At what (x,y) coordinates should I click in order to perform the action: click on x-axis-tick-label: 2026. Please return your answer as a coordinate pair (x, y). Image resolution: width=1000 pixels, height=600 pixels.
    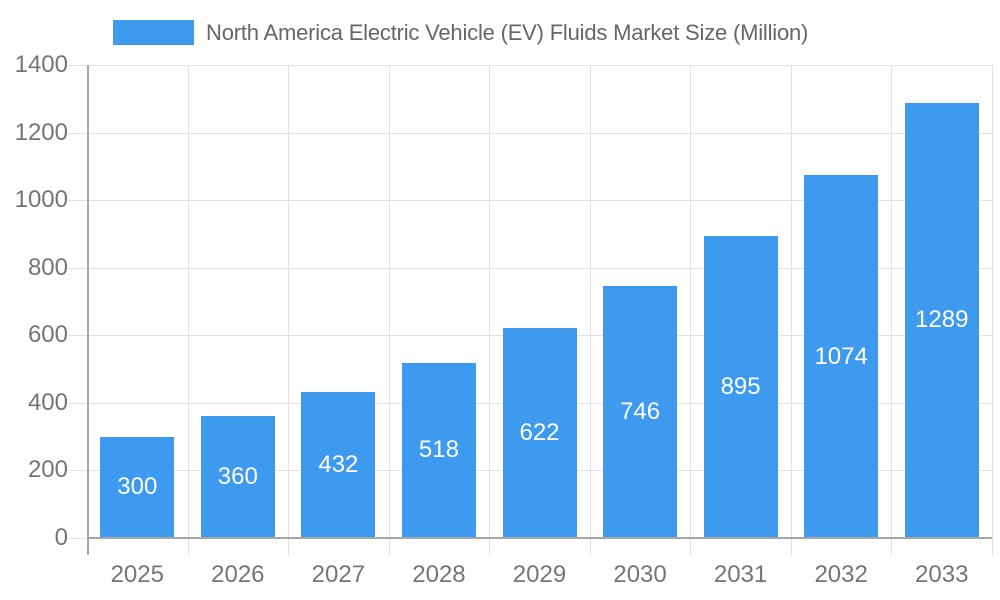
    Looking at the image, I should click on (238, 574).